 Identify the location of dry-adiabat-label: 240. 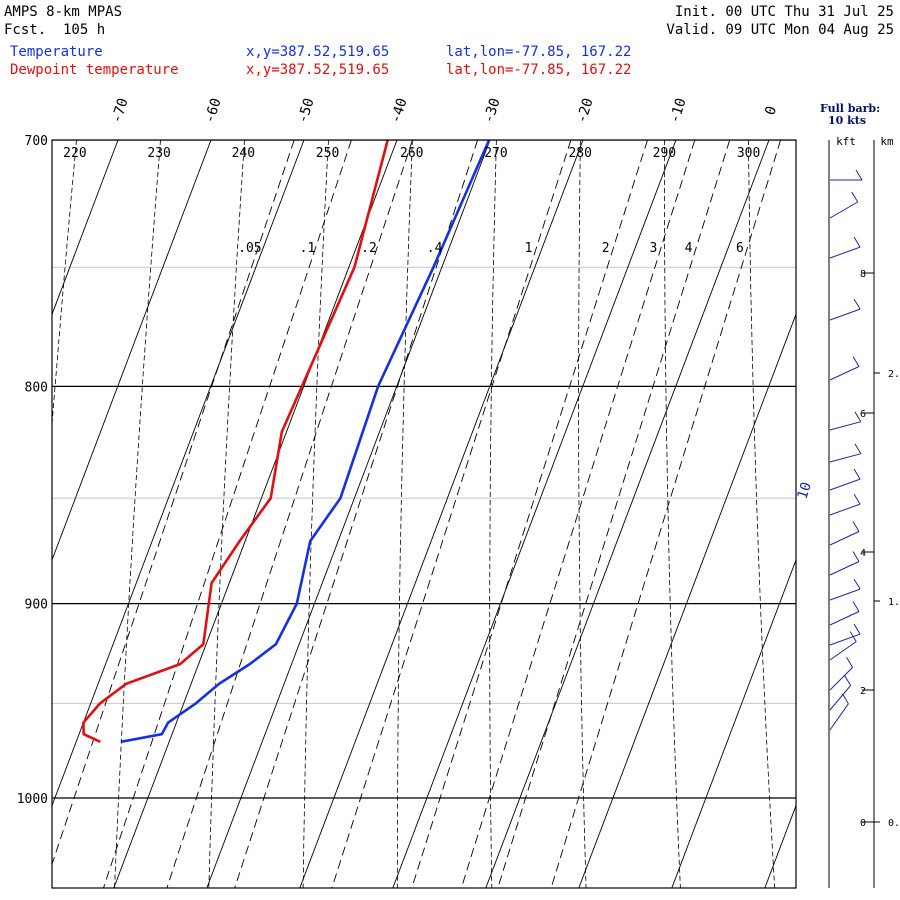
(243, 153).